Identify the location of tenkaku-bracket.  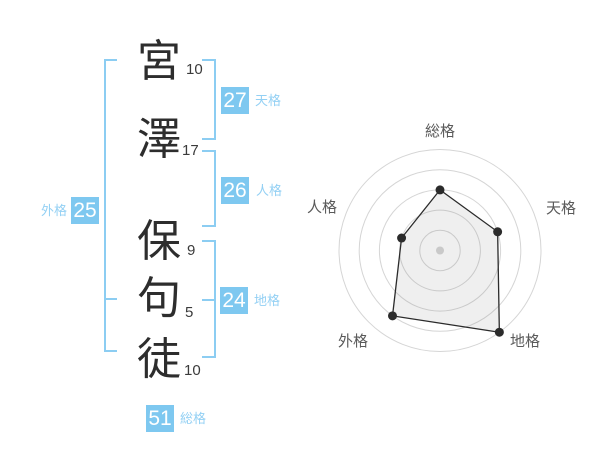
(215, 99).